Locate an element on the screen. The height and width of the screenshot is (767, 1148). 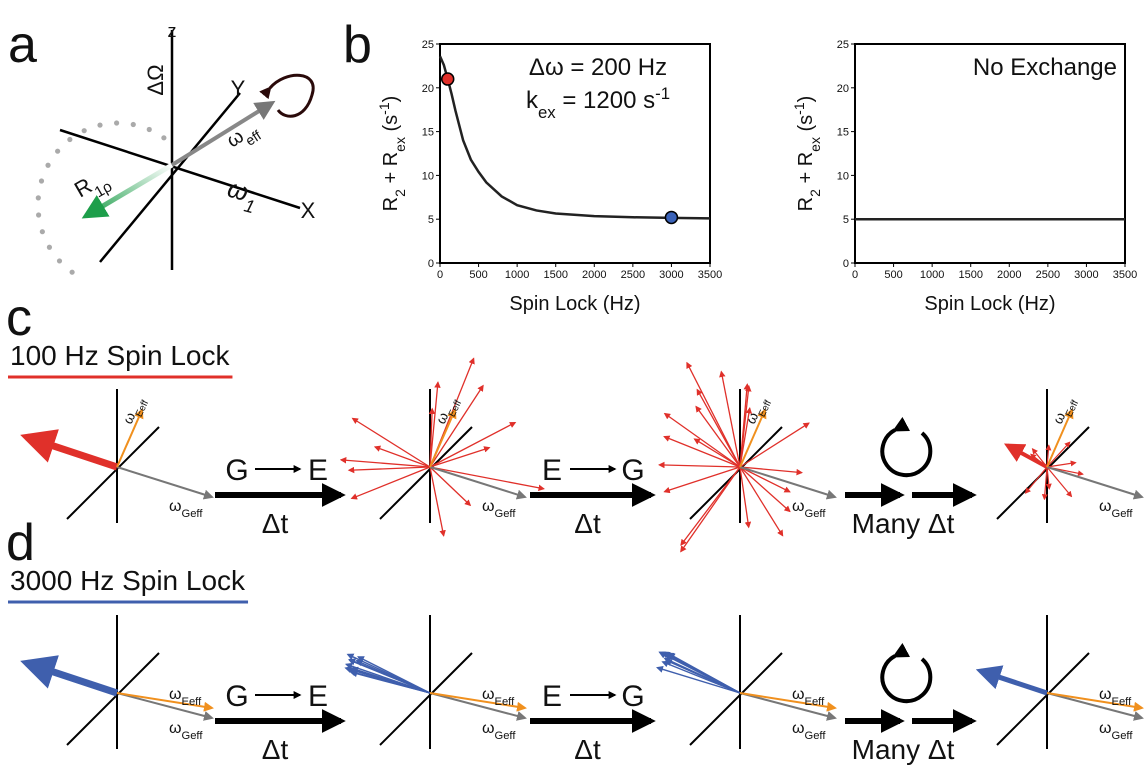
y-tick-label: 20 is located at coordinates (843, 89).